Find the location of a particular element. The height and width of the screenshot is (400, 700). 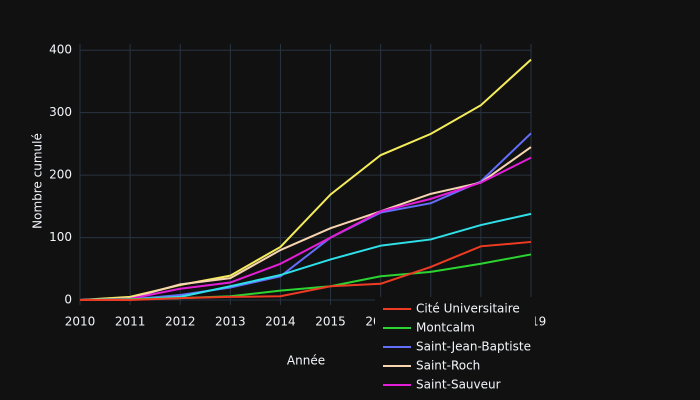

legend-label: Montcalm is located at coordinates (445, 328).